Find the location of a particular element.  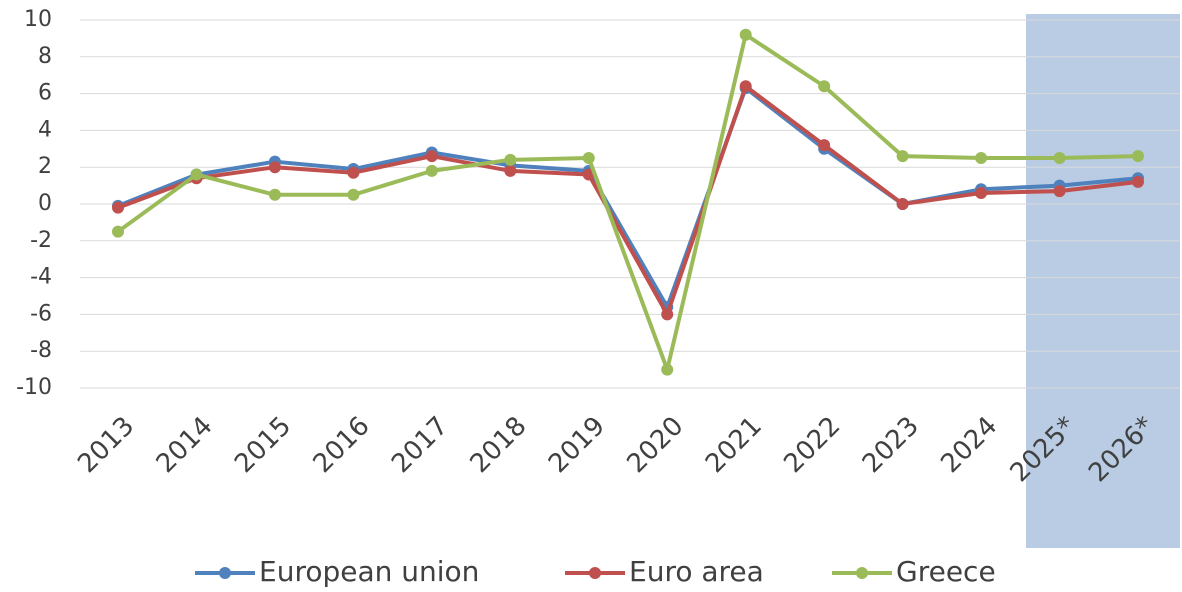

x-tick-label: 2018 is located at coordinates (499, 445).